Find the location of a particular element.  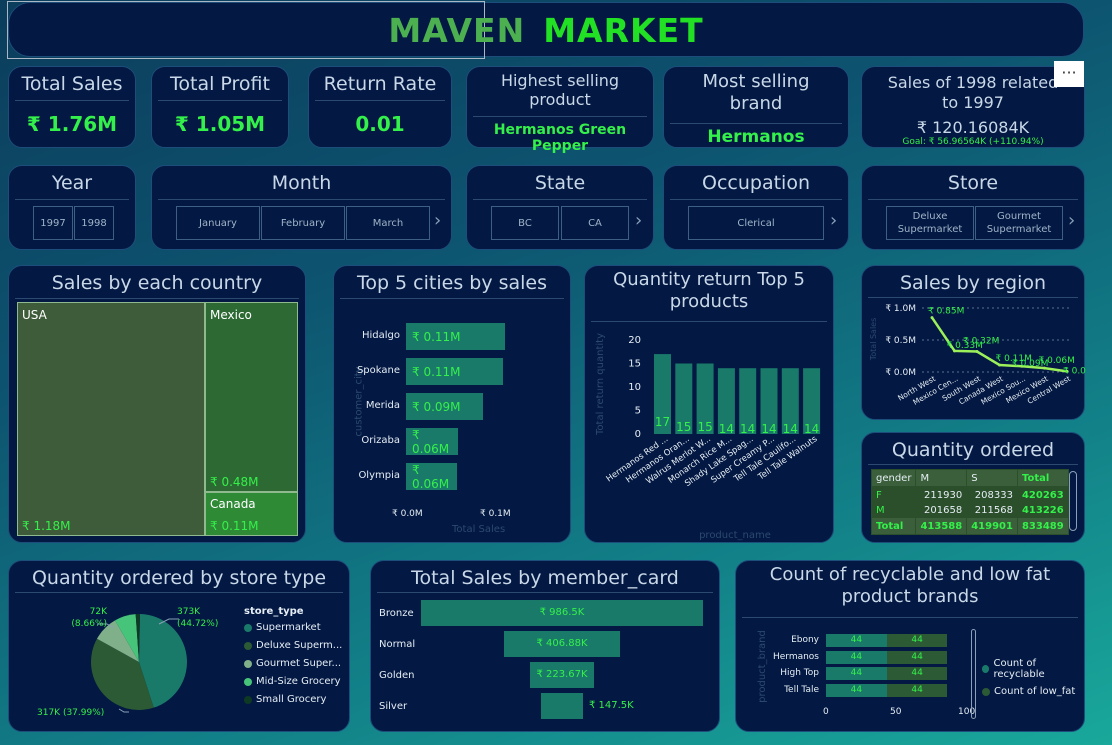

y-tick-label: High Top is located at coordinates (799, 673).